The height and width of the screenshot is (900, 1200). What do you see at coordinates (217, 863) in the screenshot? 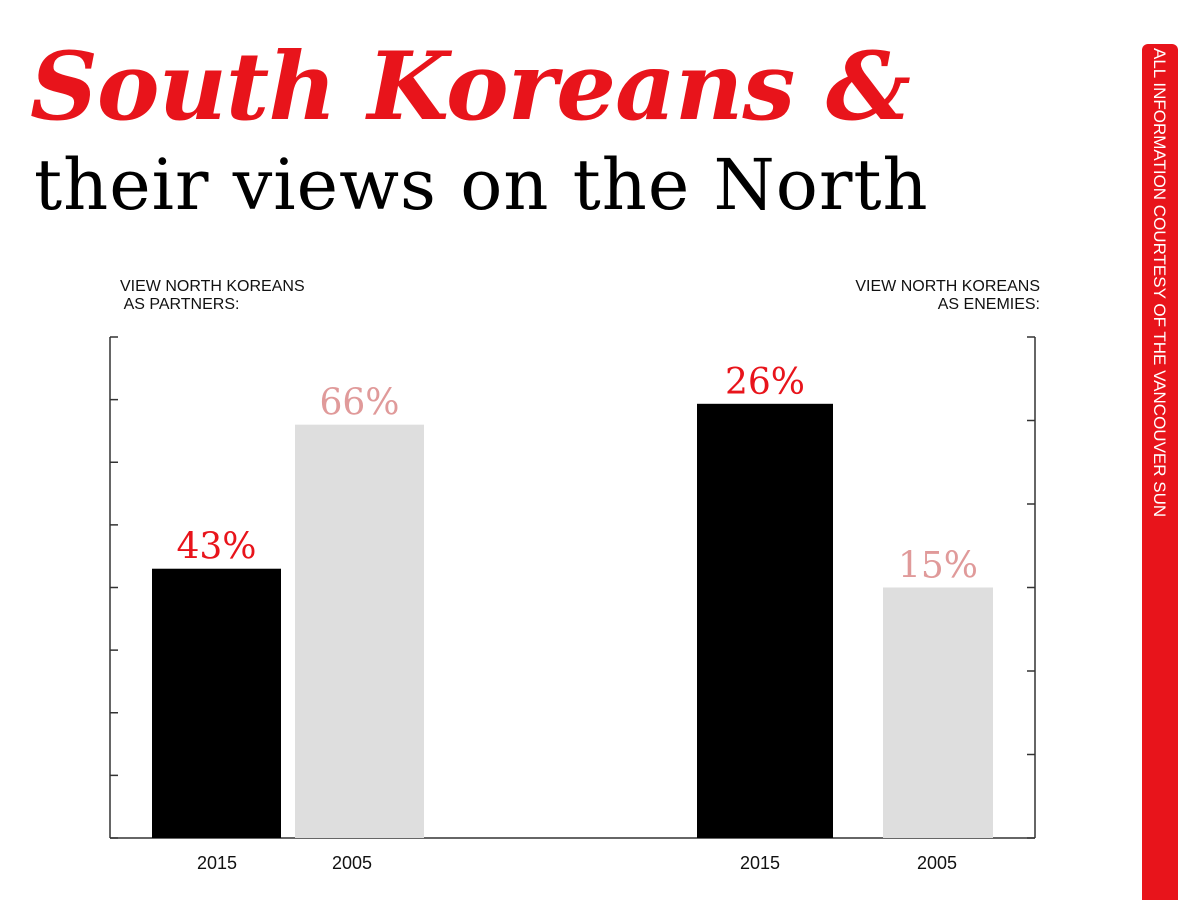
I see `partners-category-label-2015: 2015` at bounding box center [217, 863].